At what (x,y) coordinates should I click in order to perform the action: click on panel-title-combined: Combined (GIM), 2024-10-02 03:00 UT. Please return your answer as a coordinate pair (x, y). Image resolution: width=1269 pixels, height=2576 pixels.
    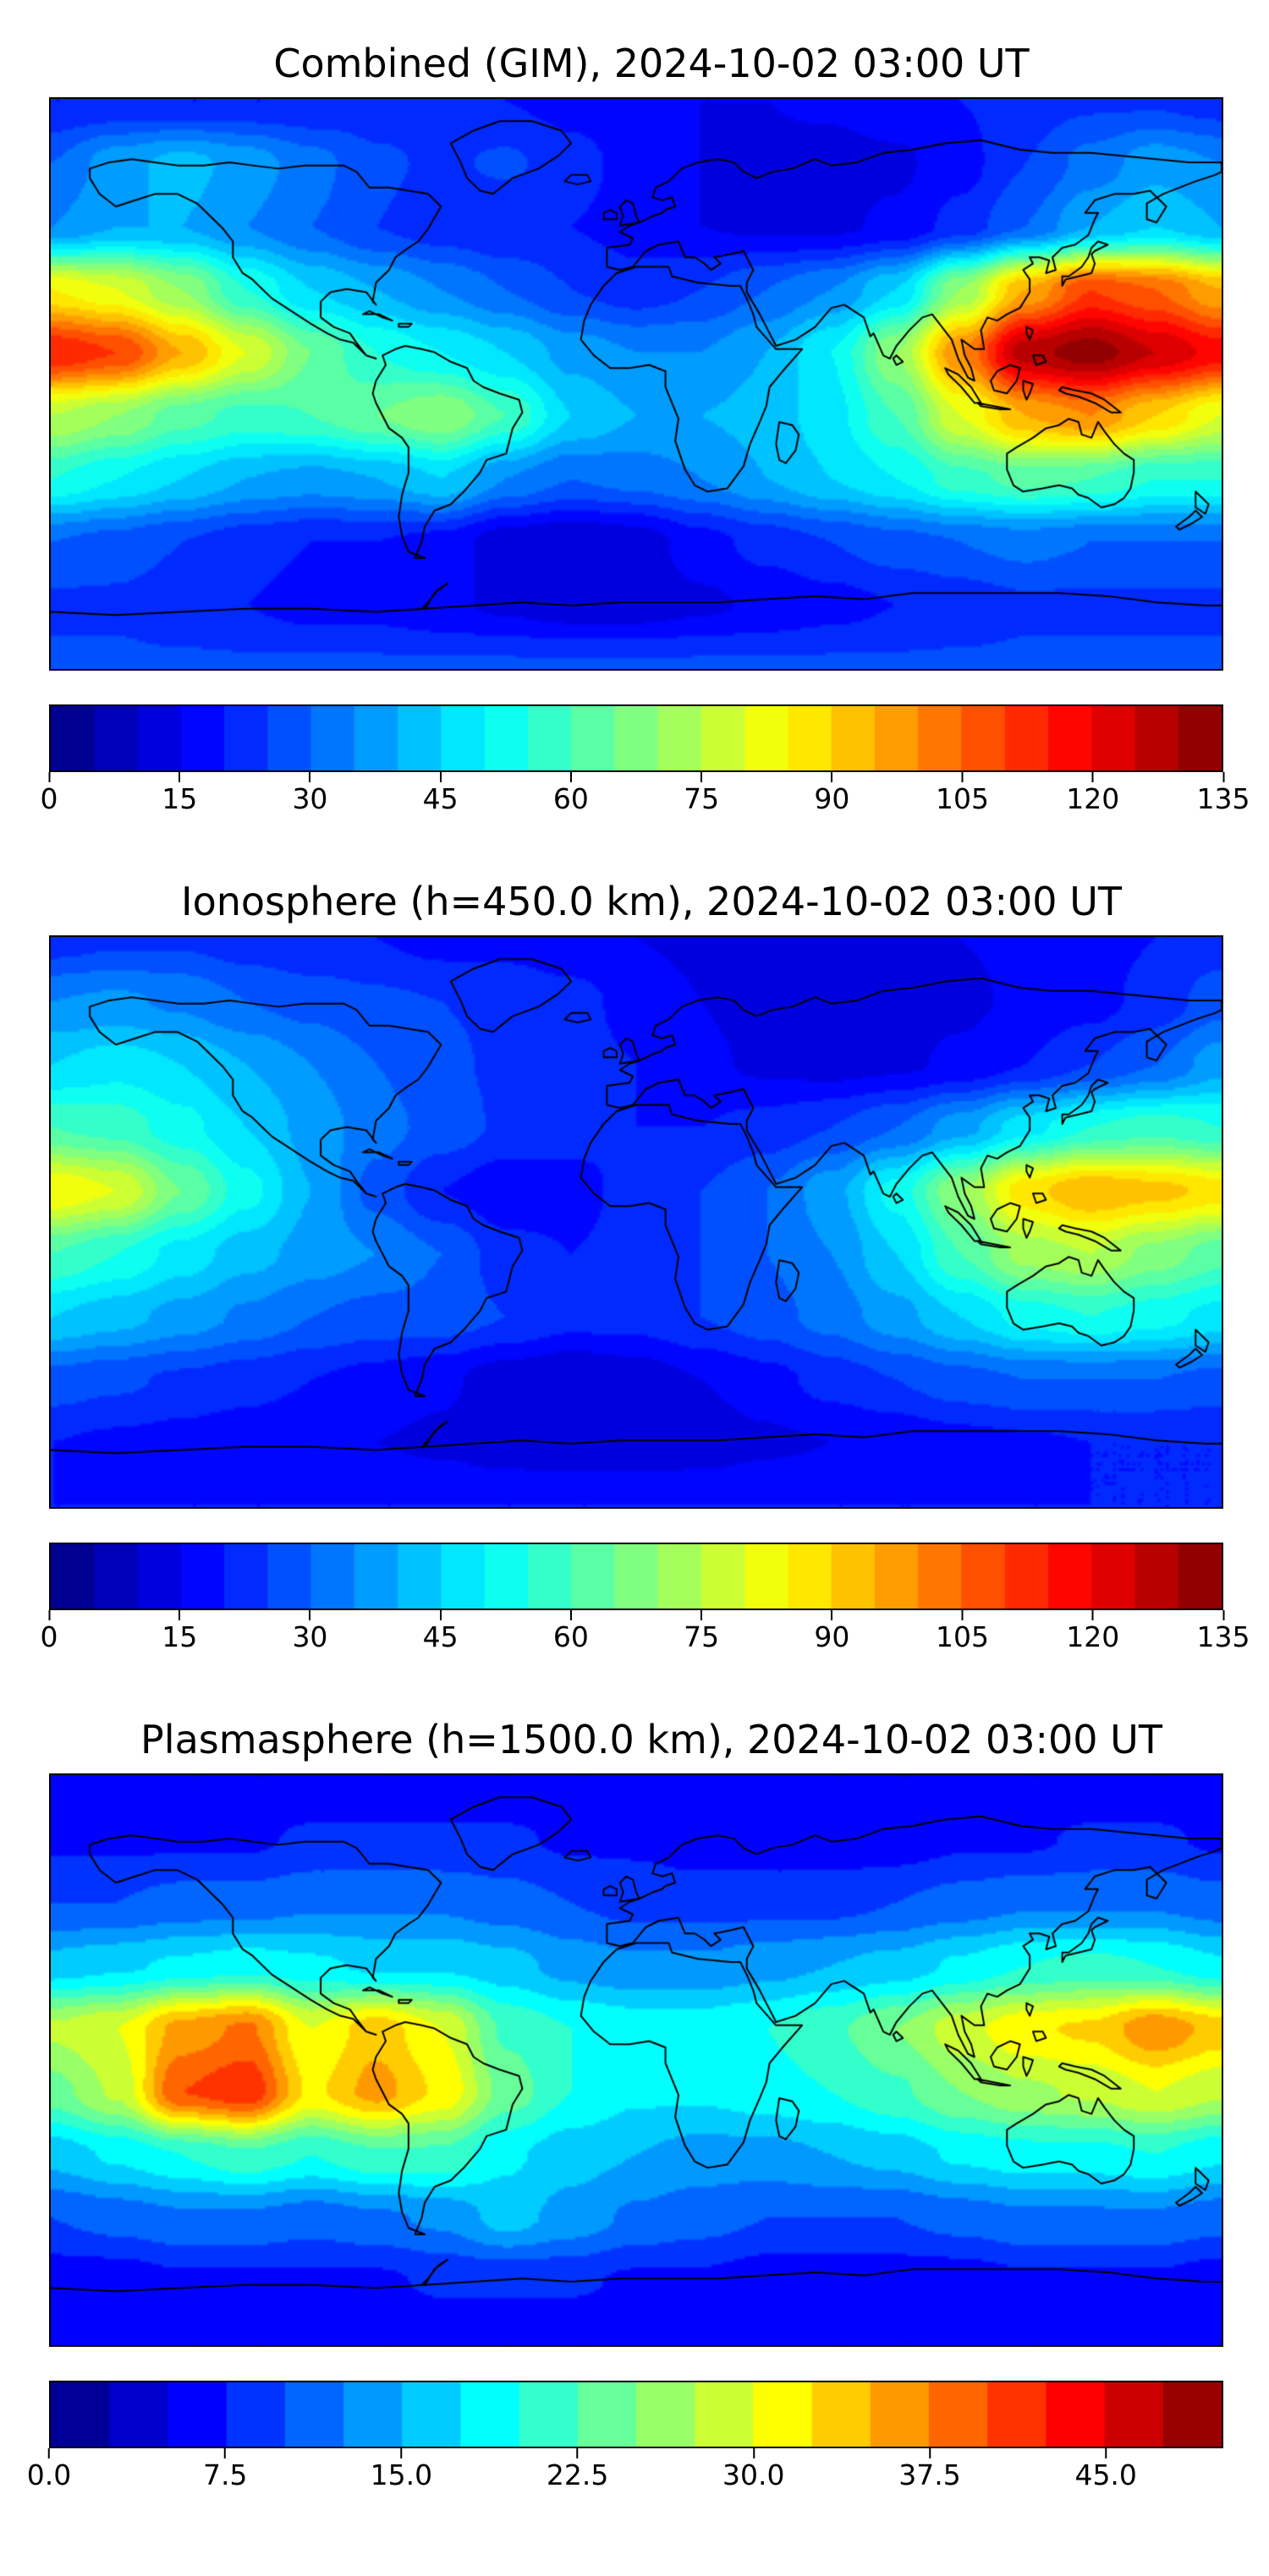
    Looking at the image, I should click on (651, 63).